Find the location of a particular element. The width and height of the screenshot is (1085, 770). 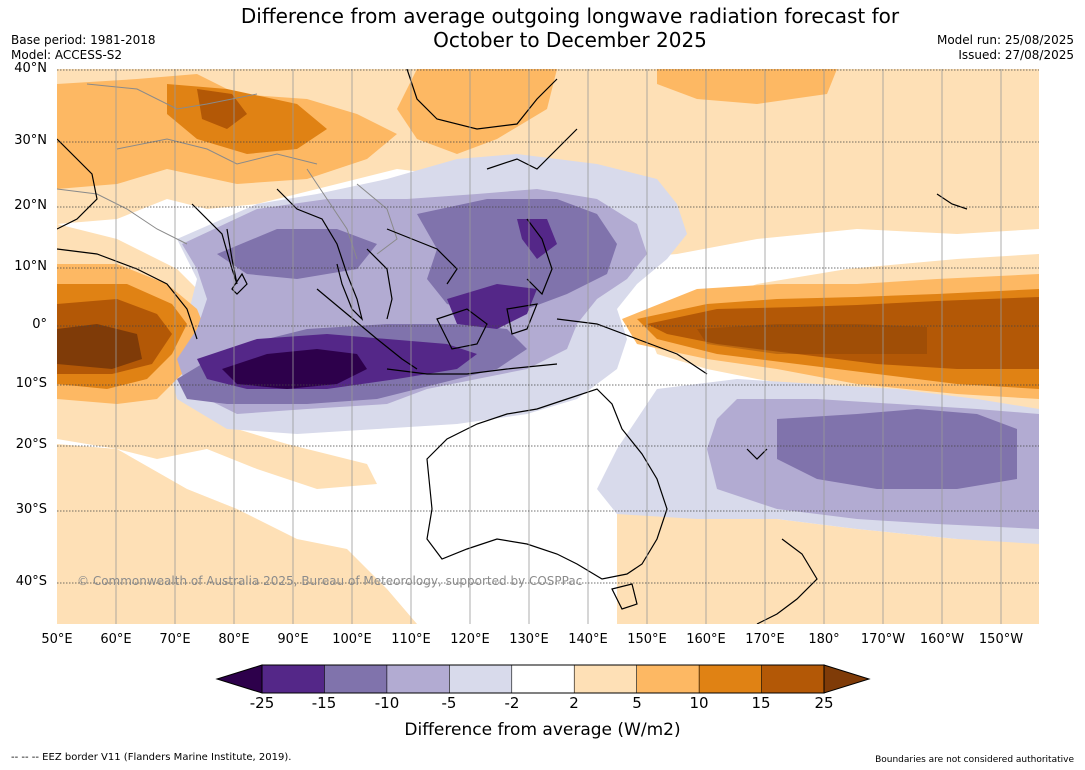

extreme-cores is located at coordinates (492, 356).